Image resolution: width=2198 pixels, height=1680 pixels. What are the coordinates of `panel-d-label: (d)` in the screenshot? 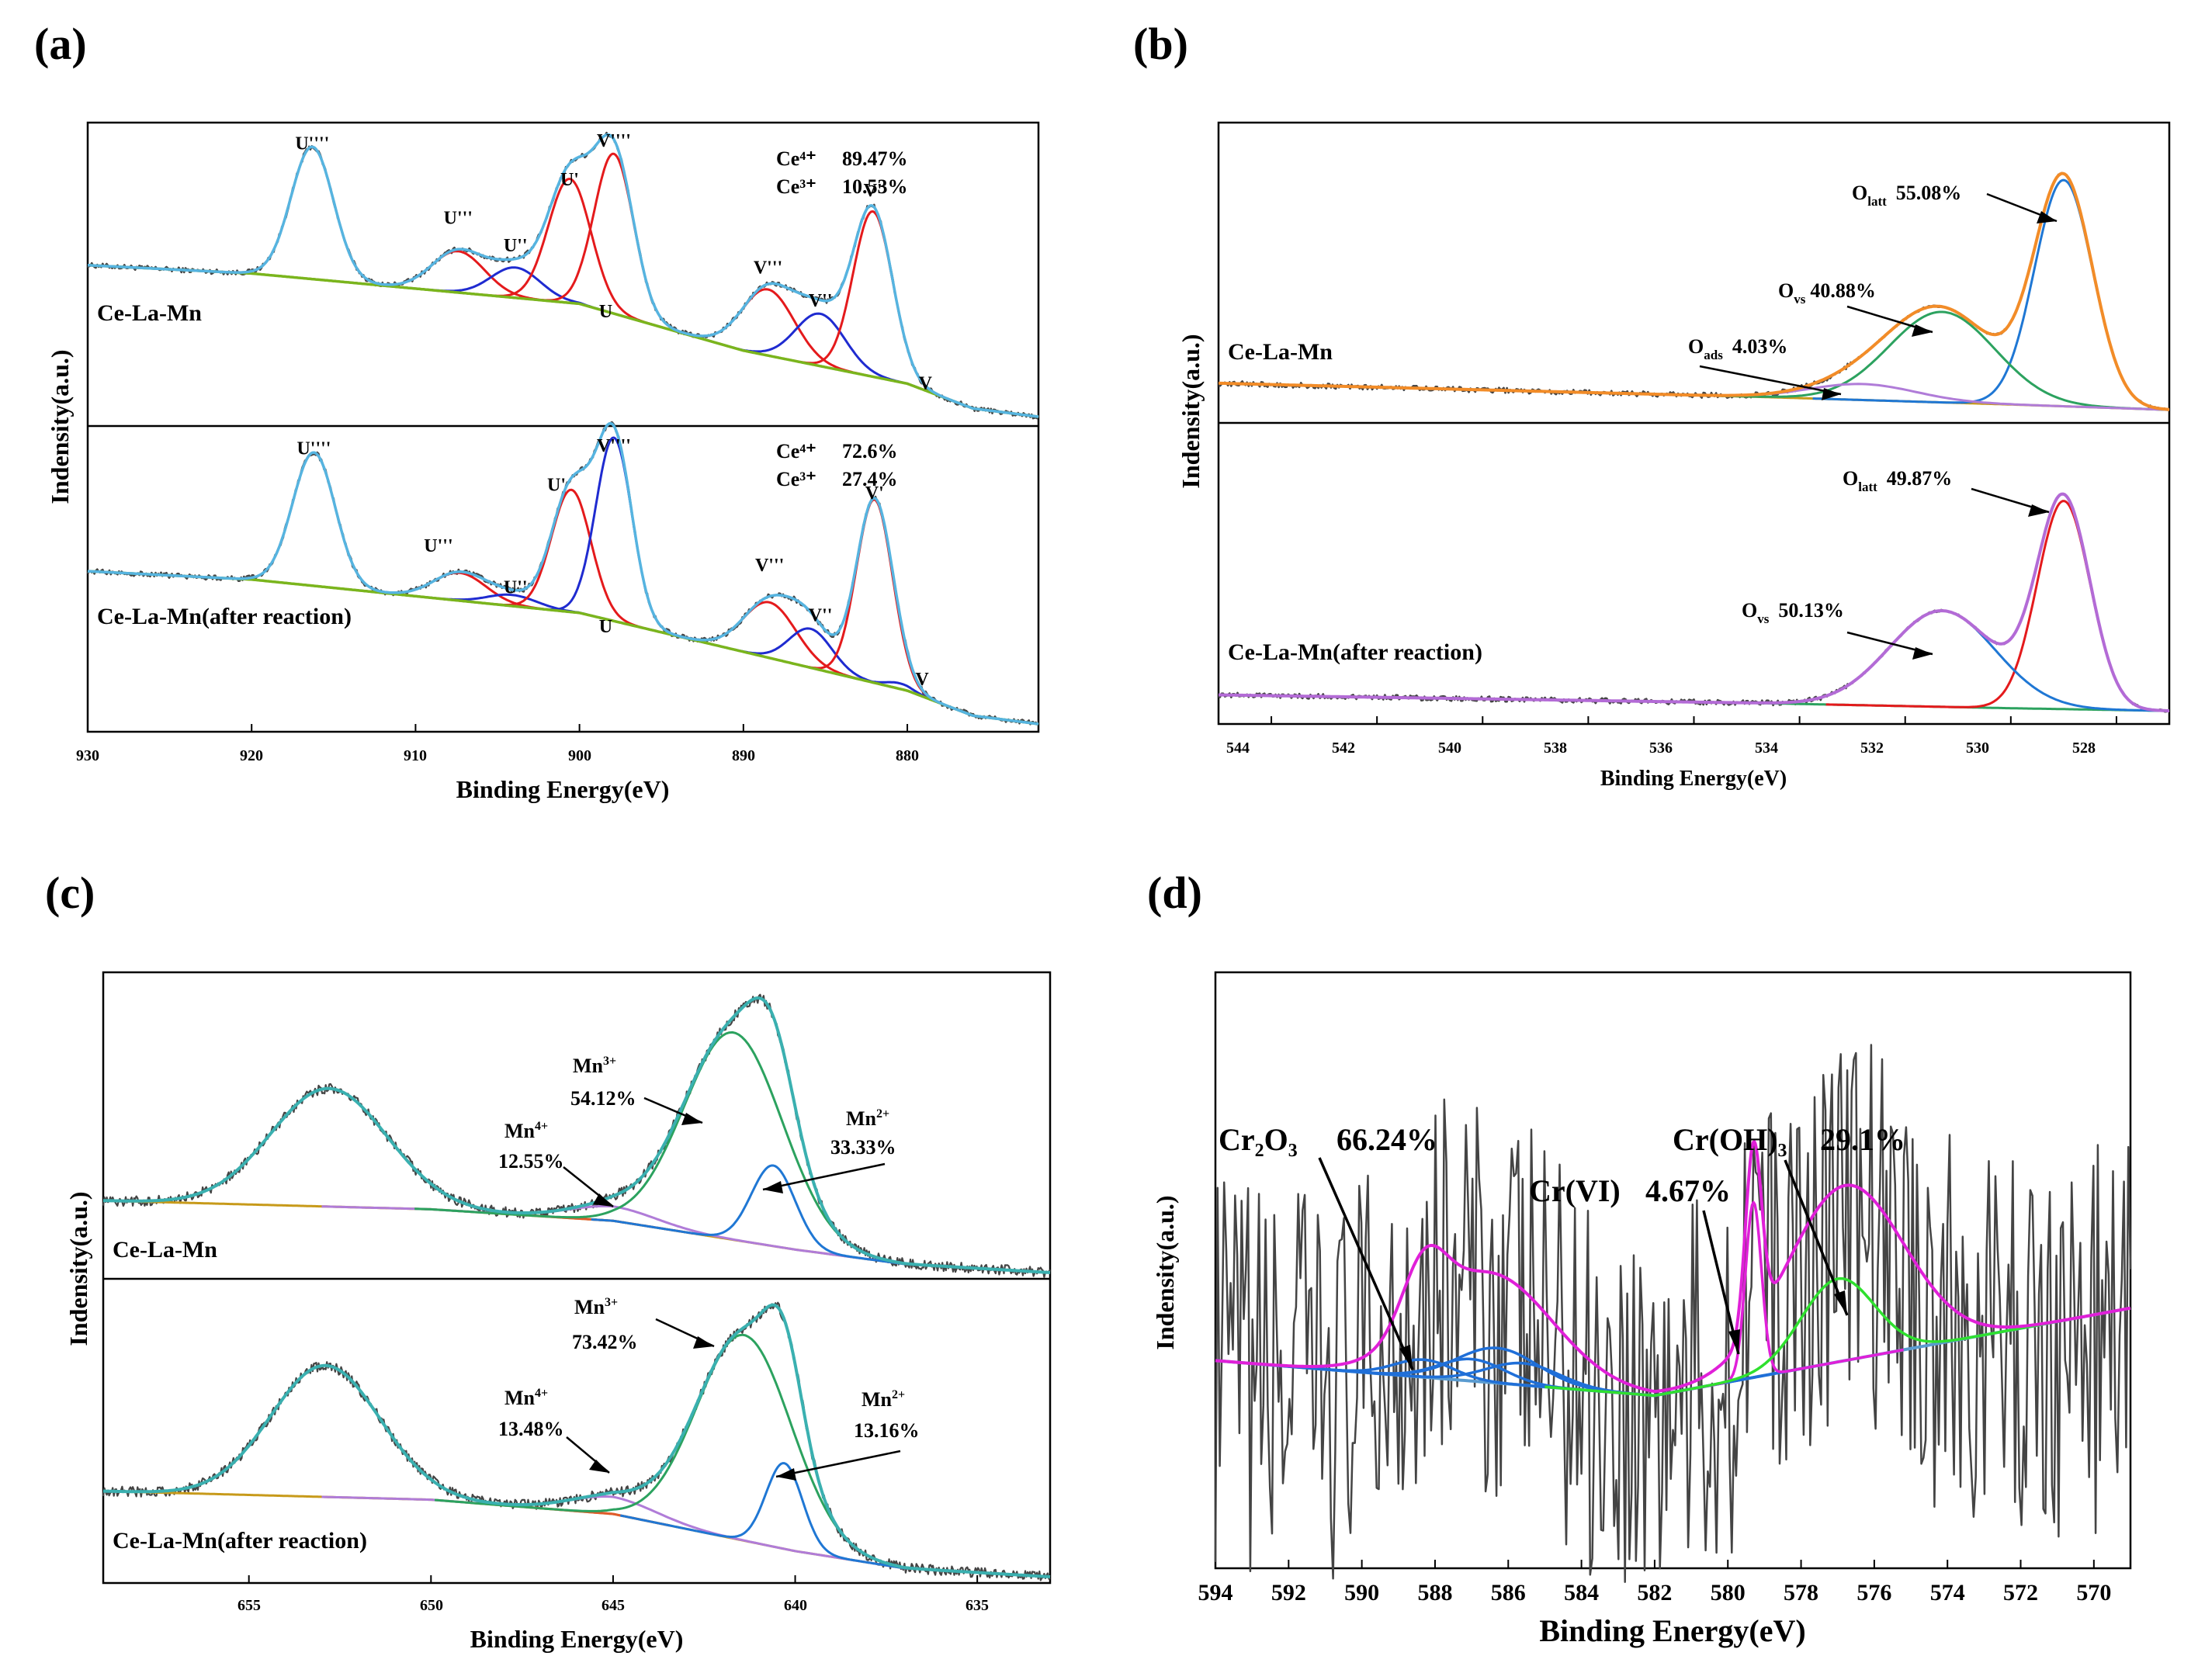 It's located at (1174, 893).